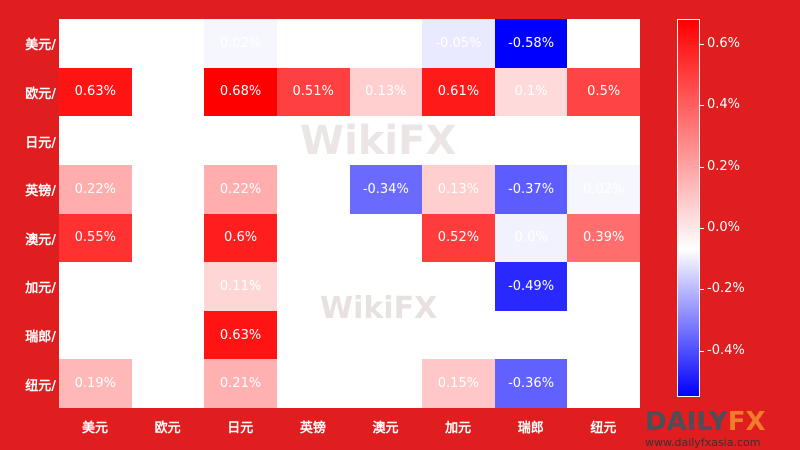 This screenshot has width=800, height=450. I want to click on row-label: 瑞郎/, so click(40, 338).